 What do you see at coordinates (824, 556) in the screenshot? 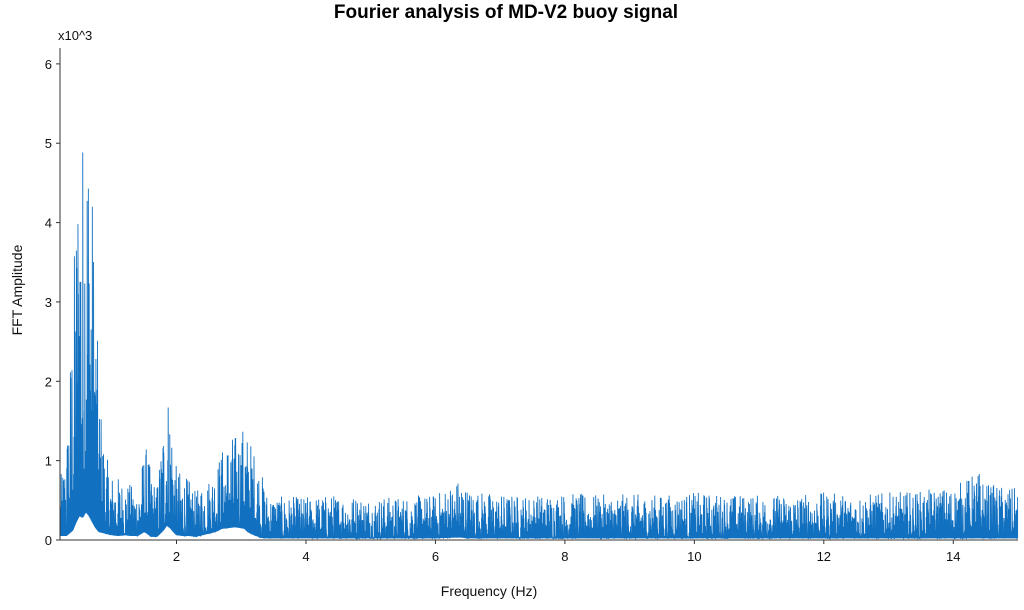
I see `x-tick-label: 12` at bounding box center [824, 556].